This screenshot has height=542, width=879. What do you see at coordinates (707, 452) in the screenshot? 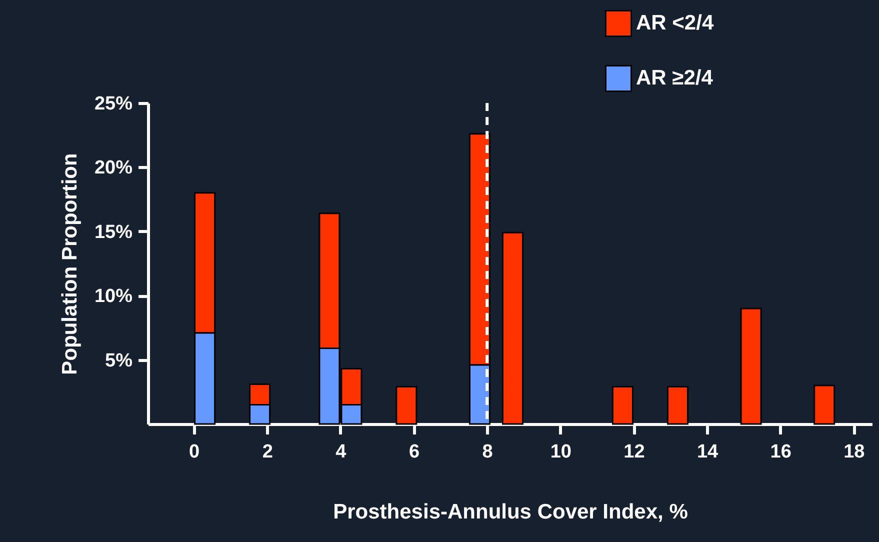
I see `x-tick-label: 14` at bounding box center [707, 452].